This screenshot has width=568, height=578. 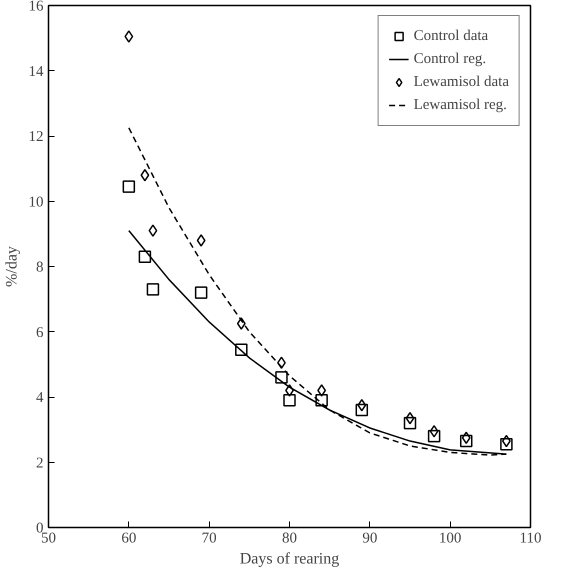 I want to click on y-tick-label: 14, so click(x=36, y=72).